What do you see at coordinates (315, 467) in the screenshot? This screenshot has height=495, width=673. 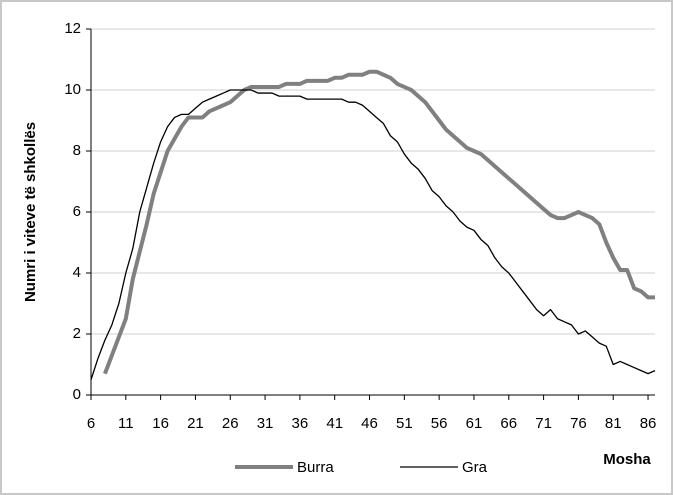 I see `legend-label: Burra` at bounding box center [315, 467].